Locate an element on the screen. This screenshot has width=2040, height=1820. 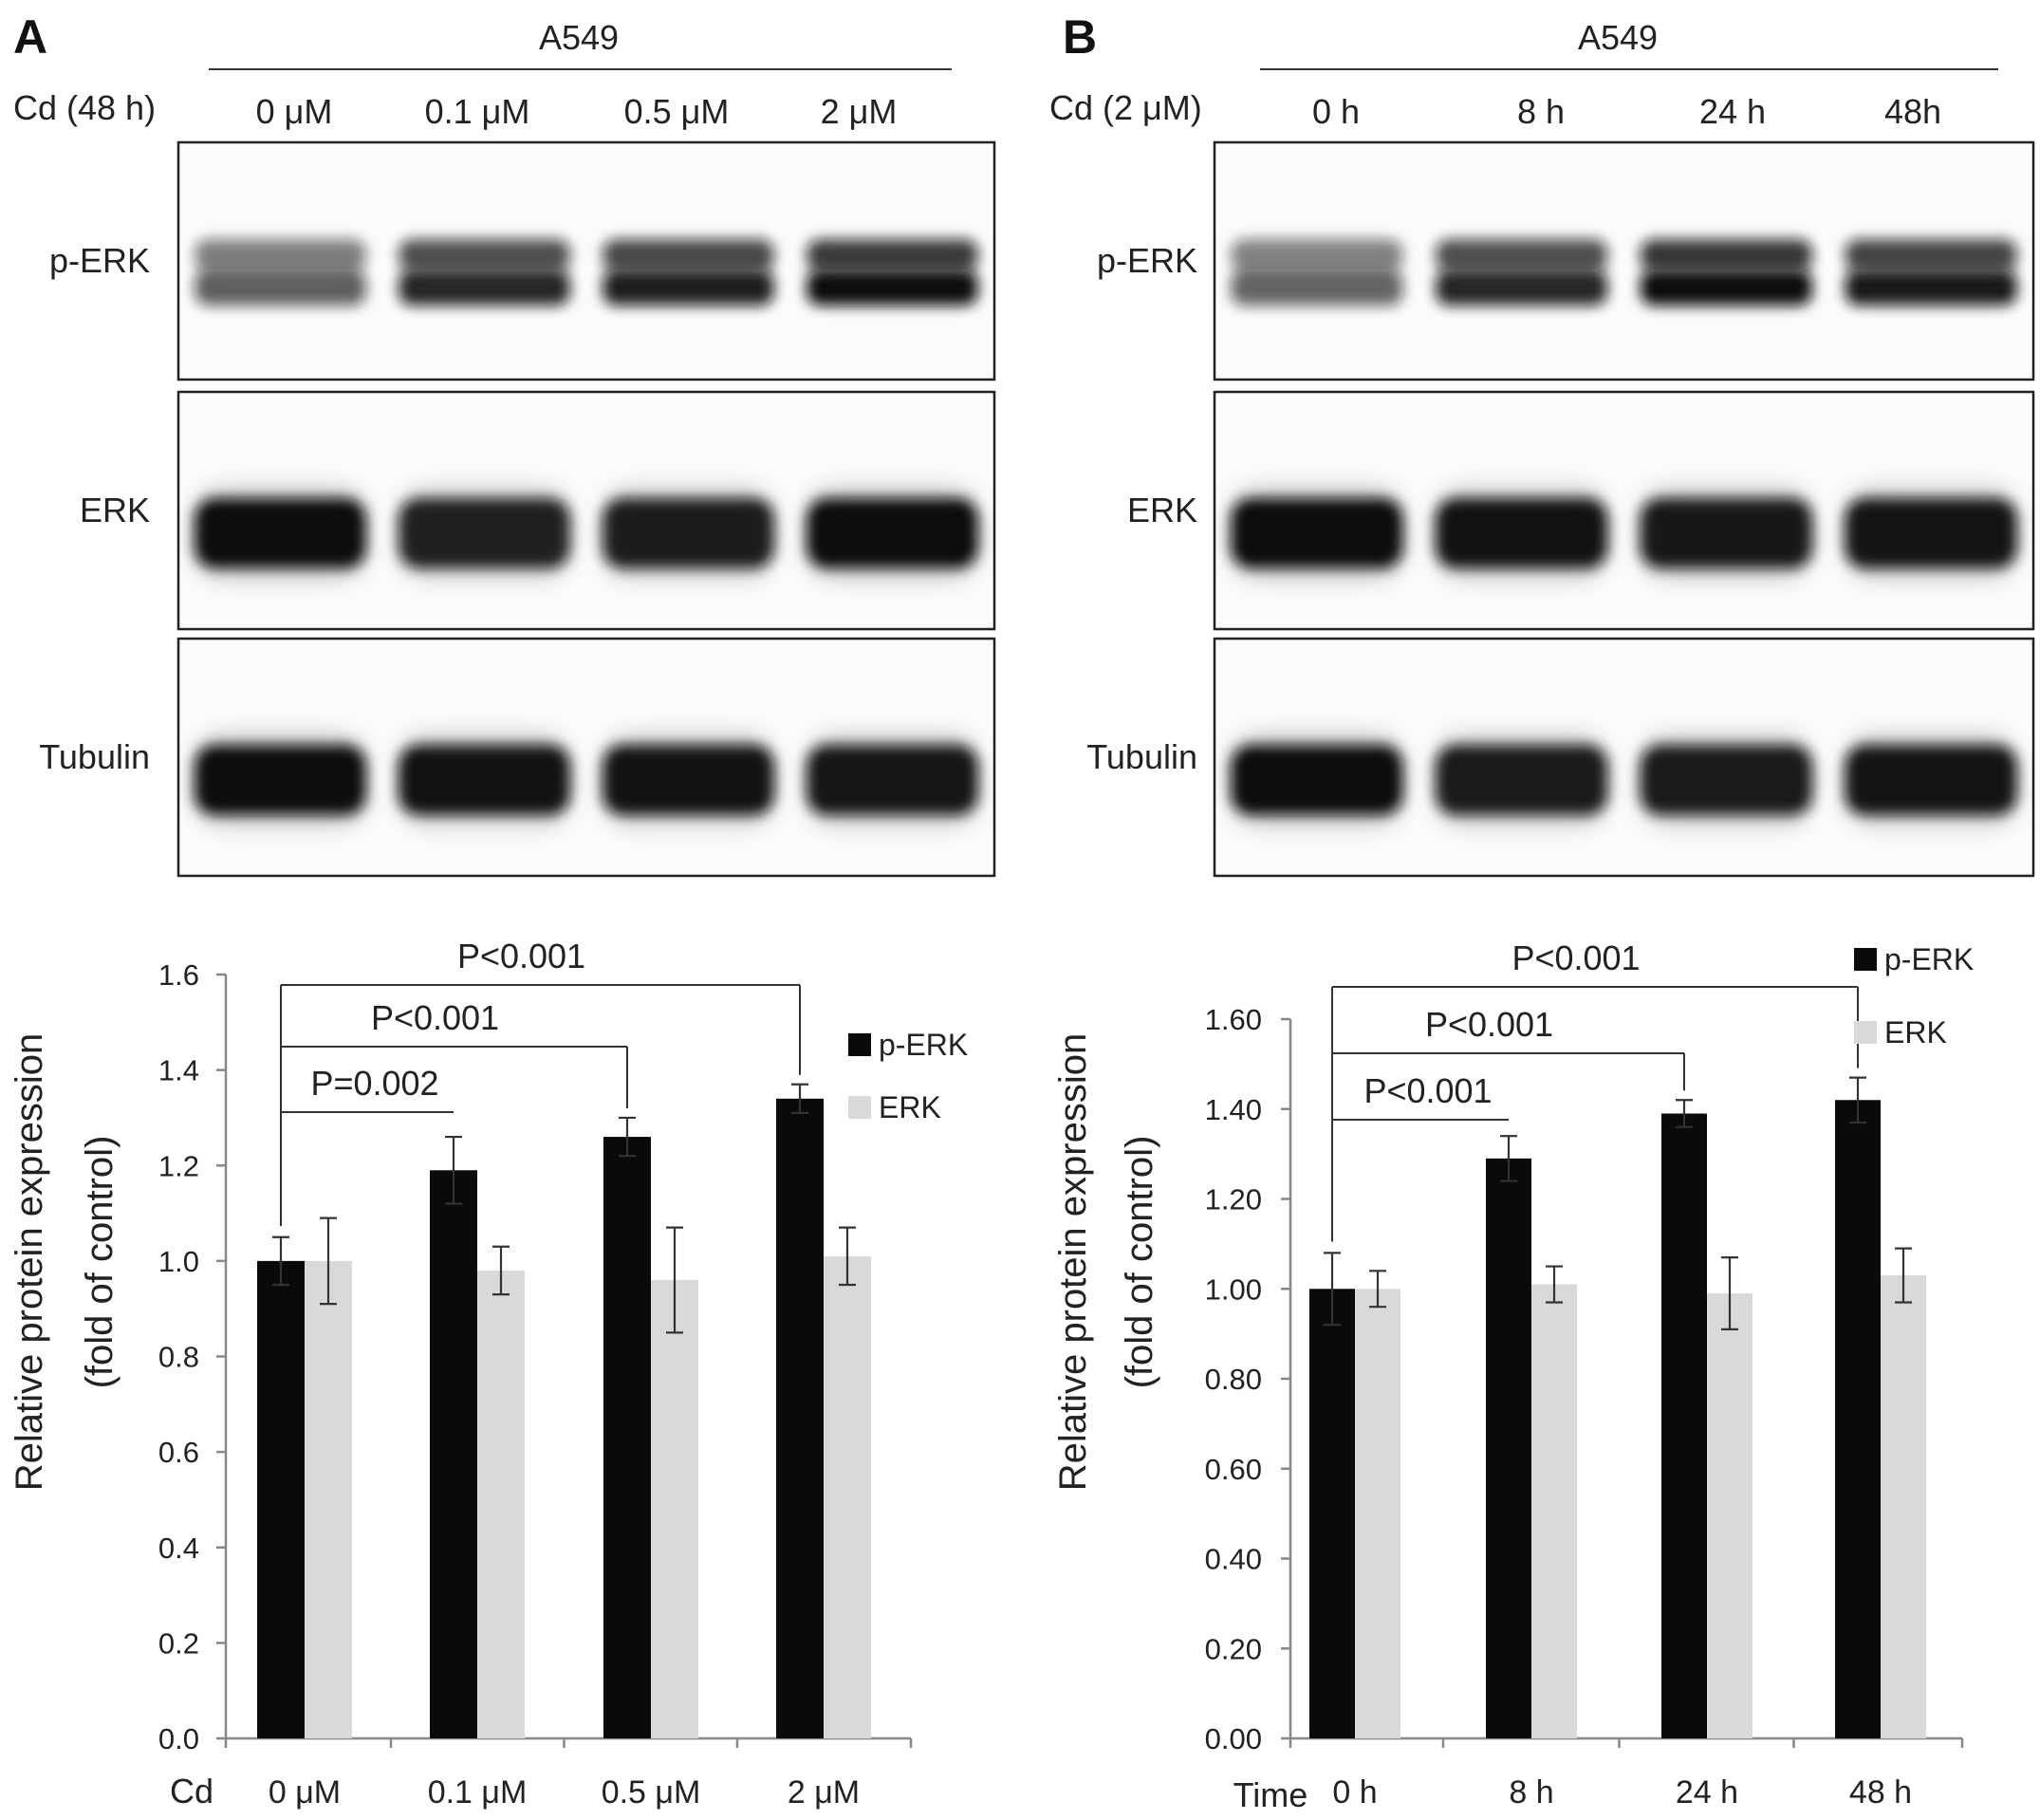
x-category-label: 0 h is located at coordinates (1355, 1792).